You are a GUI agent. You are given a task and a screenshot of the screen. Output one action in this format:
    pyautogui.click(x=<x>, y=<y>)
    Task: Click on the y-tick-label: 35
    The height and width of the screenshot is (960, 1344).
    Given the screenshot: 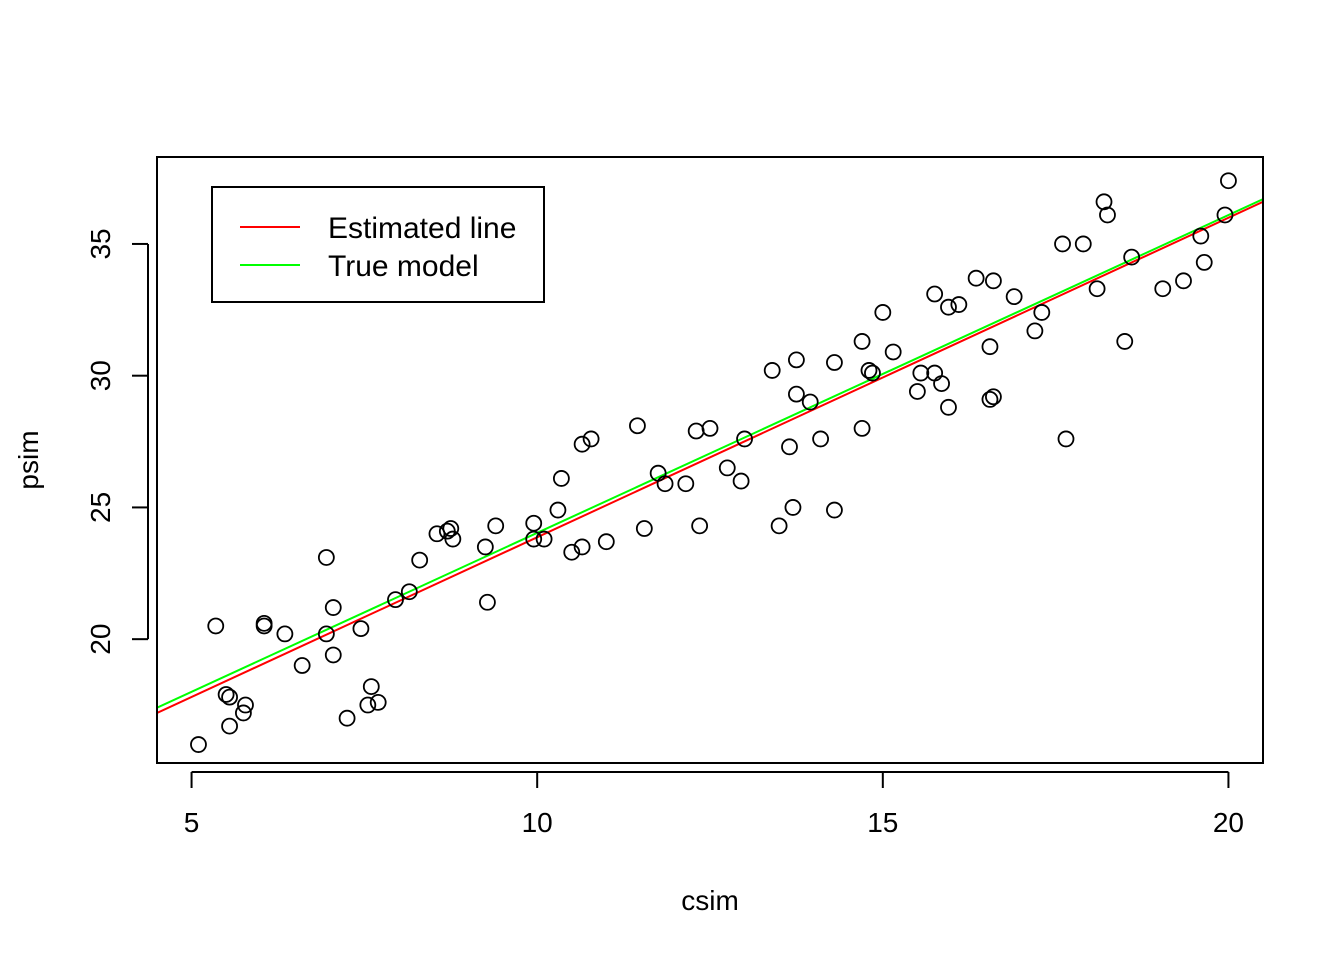 What is the action you would take?
    pyautogui.click(x=100, y=243)
    